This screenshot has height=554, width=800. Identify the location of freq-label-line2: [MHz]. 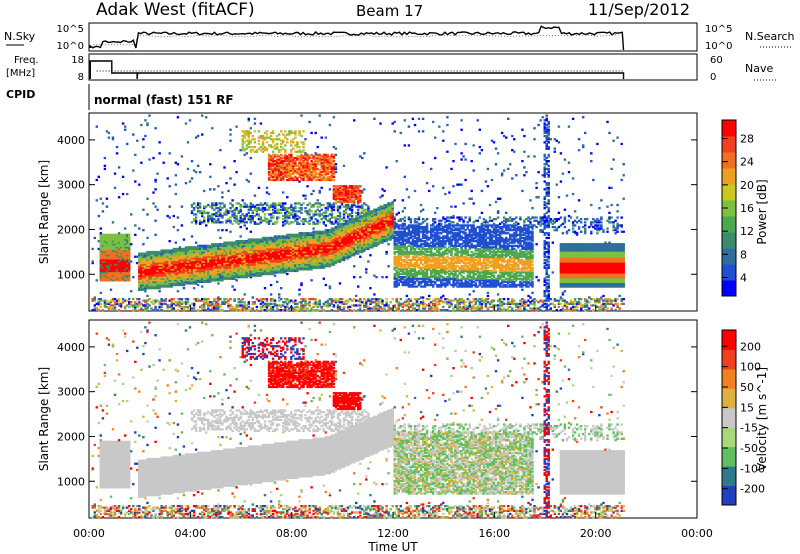
(20, 73).